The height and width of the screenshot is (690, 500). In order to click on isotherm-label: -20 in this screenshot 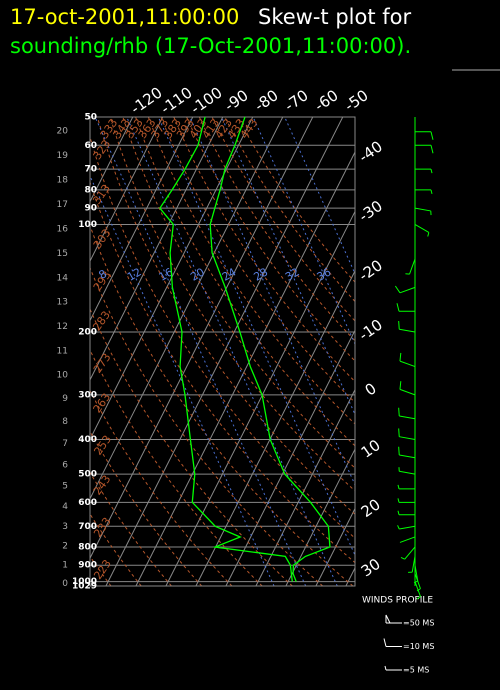, I will do `click(371, 270)`.